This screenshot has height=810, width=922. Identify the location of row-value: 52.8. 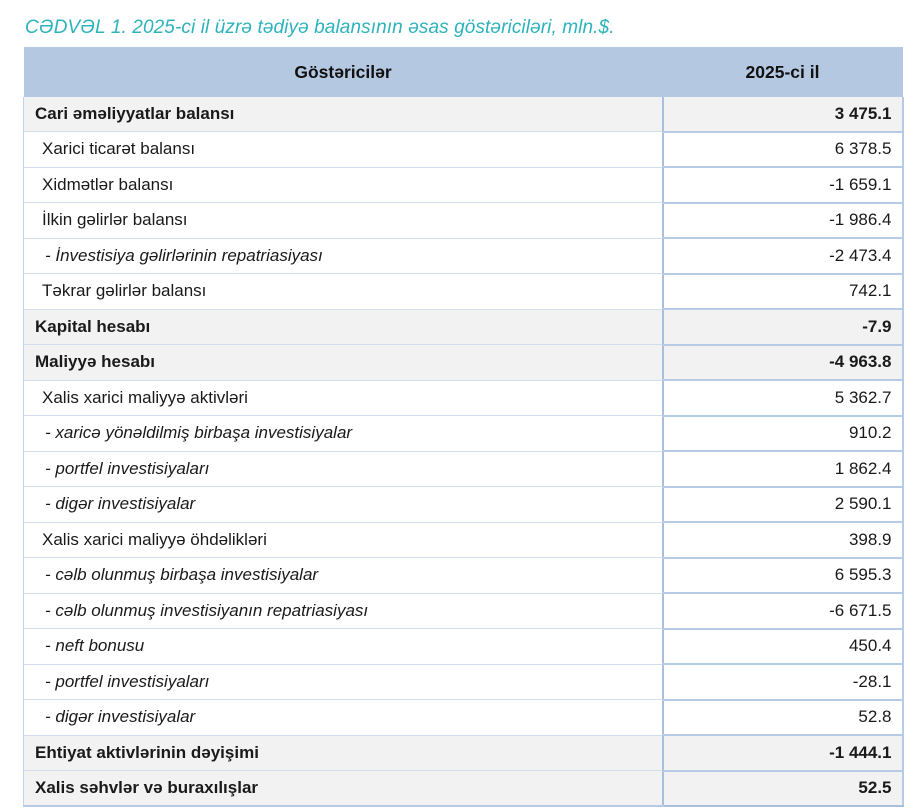
(782, 717).